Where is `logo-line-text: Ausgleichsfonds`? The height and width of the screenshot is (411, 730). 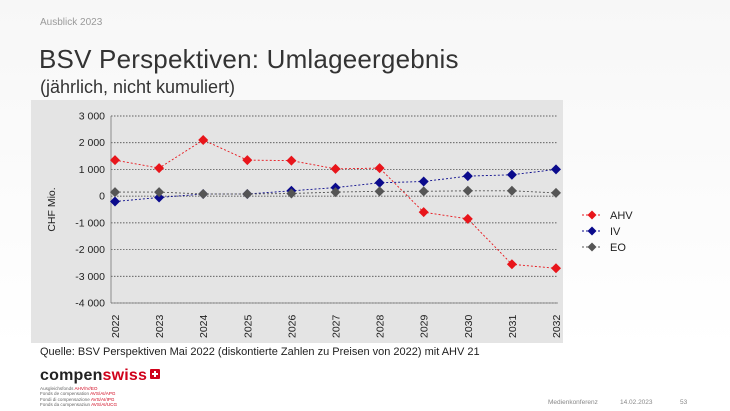
logo-line-text: Ausgleichsfonds is located at coordinates (57, 388).